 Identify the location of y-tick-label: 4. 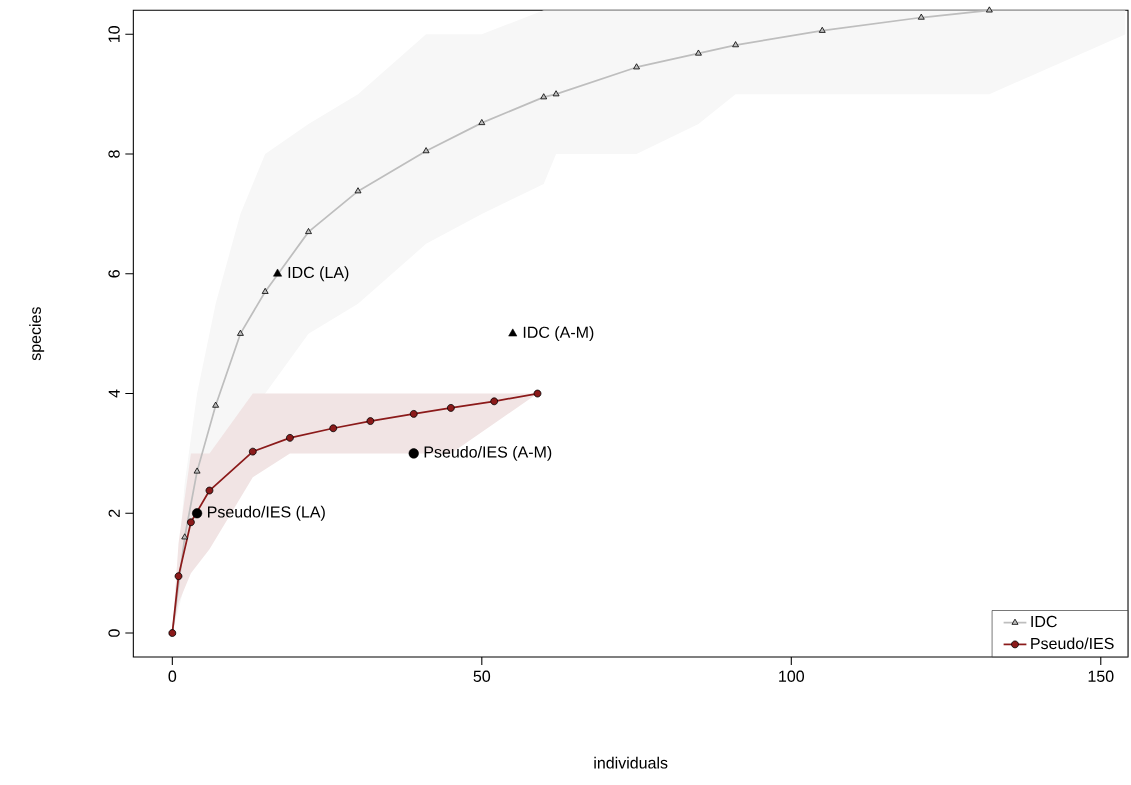
(114, 393).